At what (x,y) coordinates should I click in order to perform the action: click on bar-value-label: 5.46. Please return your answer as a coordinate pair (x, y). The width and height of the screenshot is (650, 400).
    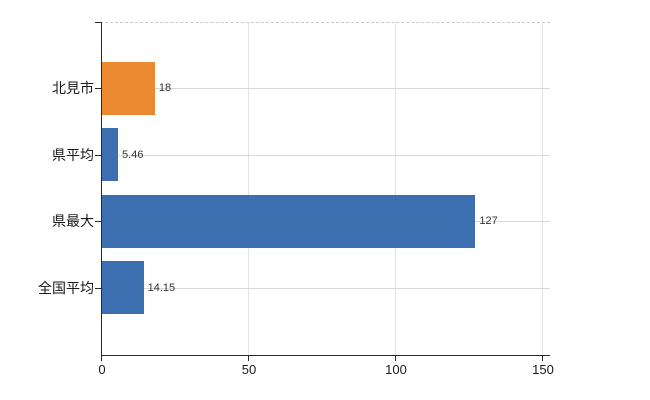
    Looking at the image, I should click on (133, 154).